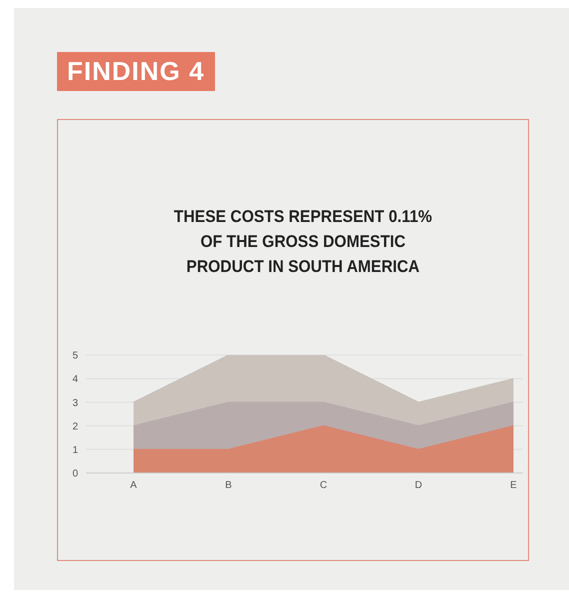 This screenshot has width=569, height=601. What do you see at coordinates (418, 486) in the screenshot?
I see `x-tick-label: D` at bounding box center [418, 486].